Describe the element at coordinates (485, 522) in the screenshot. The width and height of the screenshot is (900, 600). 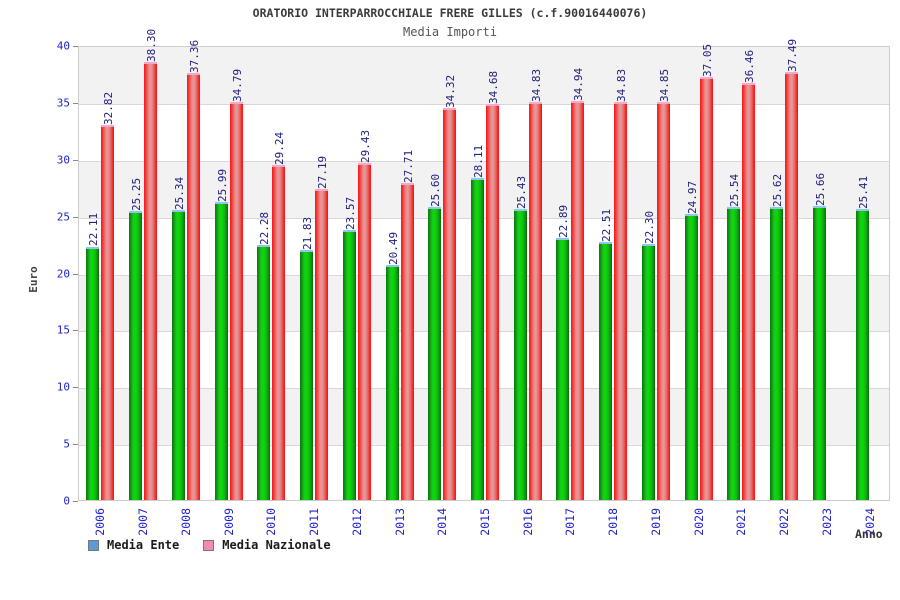
I see `x-axis-tick-label: 2015` at that location.